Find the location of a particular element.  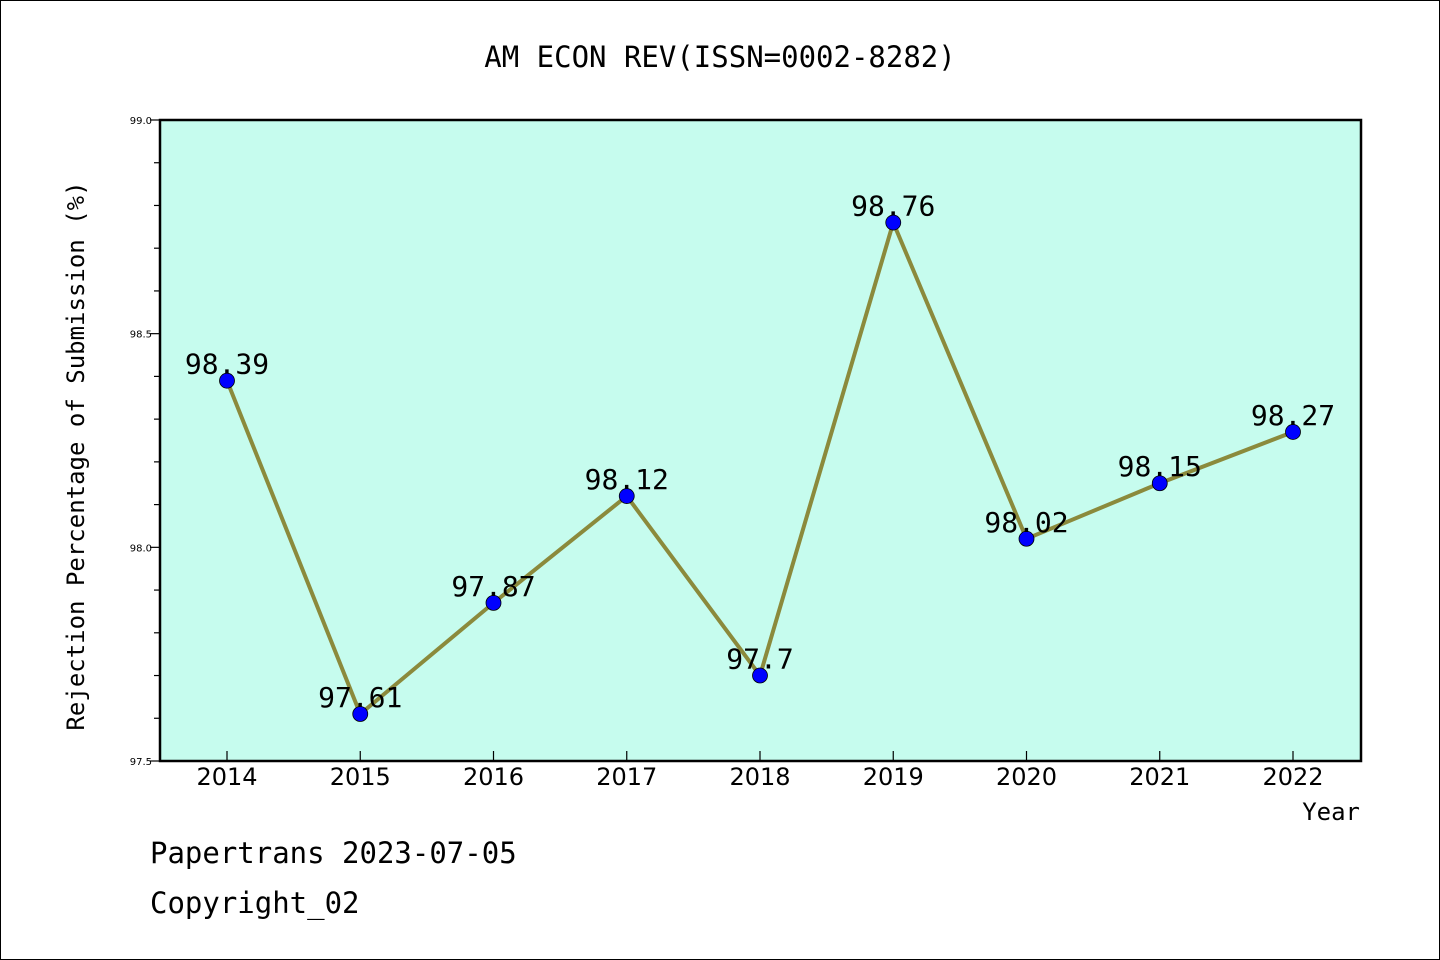

y-axis: 97.5 98.0 98.5 99.0 is located at coordinates (145, 442).